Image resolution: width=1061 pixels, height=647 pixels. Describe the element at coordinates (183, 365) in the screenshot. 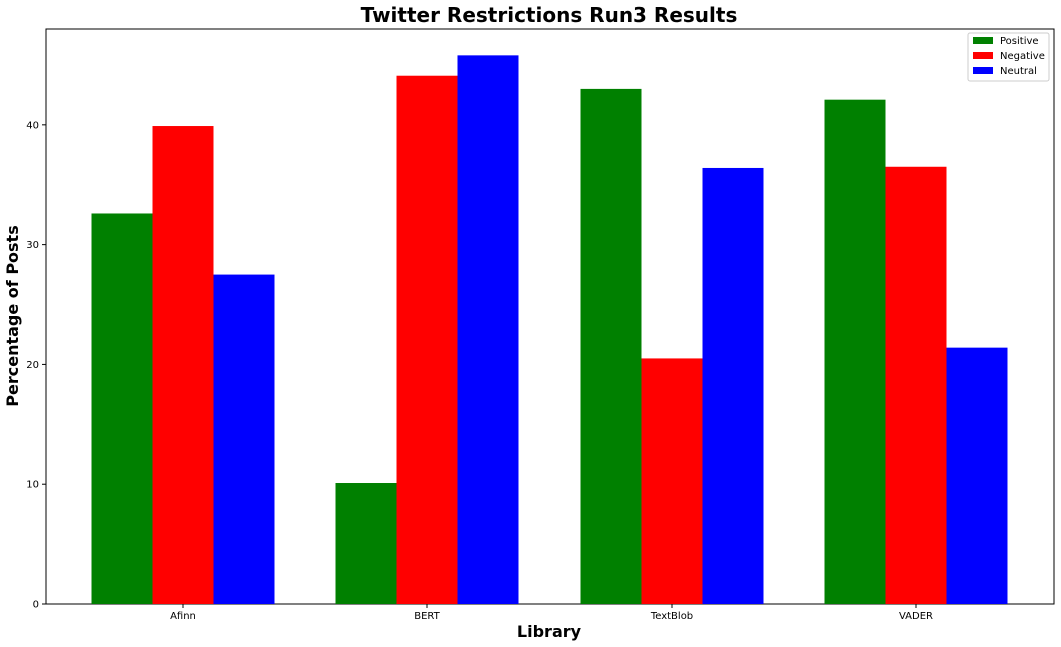

I see `bar-negative-afinn` at that location.